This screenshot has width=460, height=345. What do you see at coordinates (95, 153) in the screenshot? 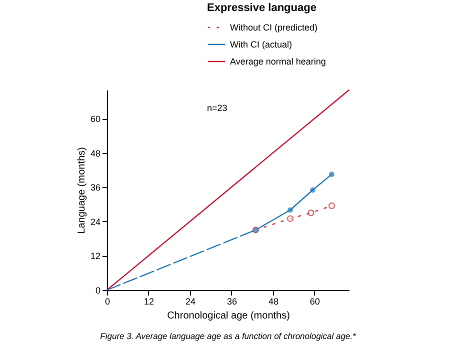
I see `y-tick-label: 48` at bounding box center [95, 153].